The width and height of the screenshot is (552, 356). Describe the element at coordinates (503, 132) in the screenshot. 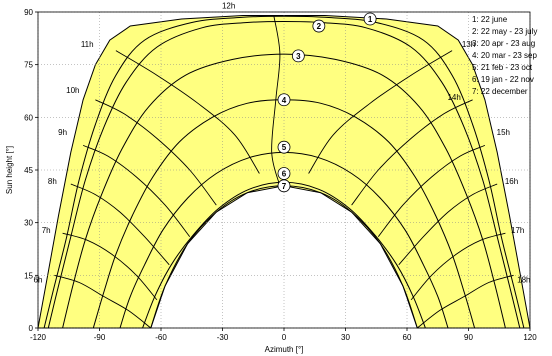

I see `hour-label-15h: 15h` at that location.